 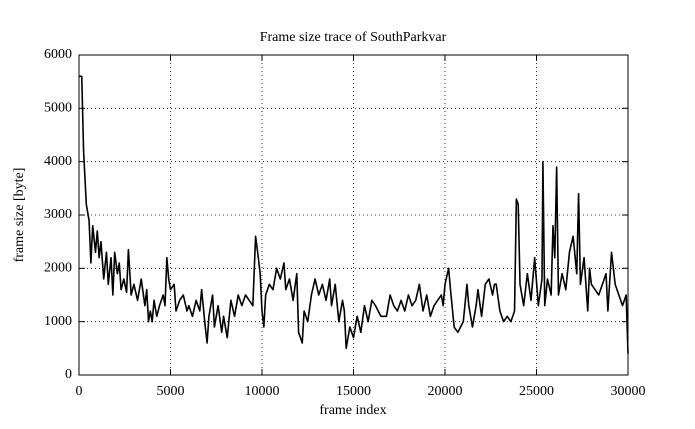 What do you see at coordinates (58, 268) in the screenshot?
I see `y-tick-label: 2000` at bounding box center [58, 268].